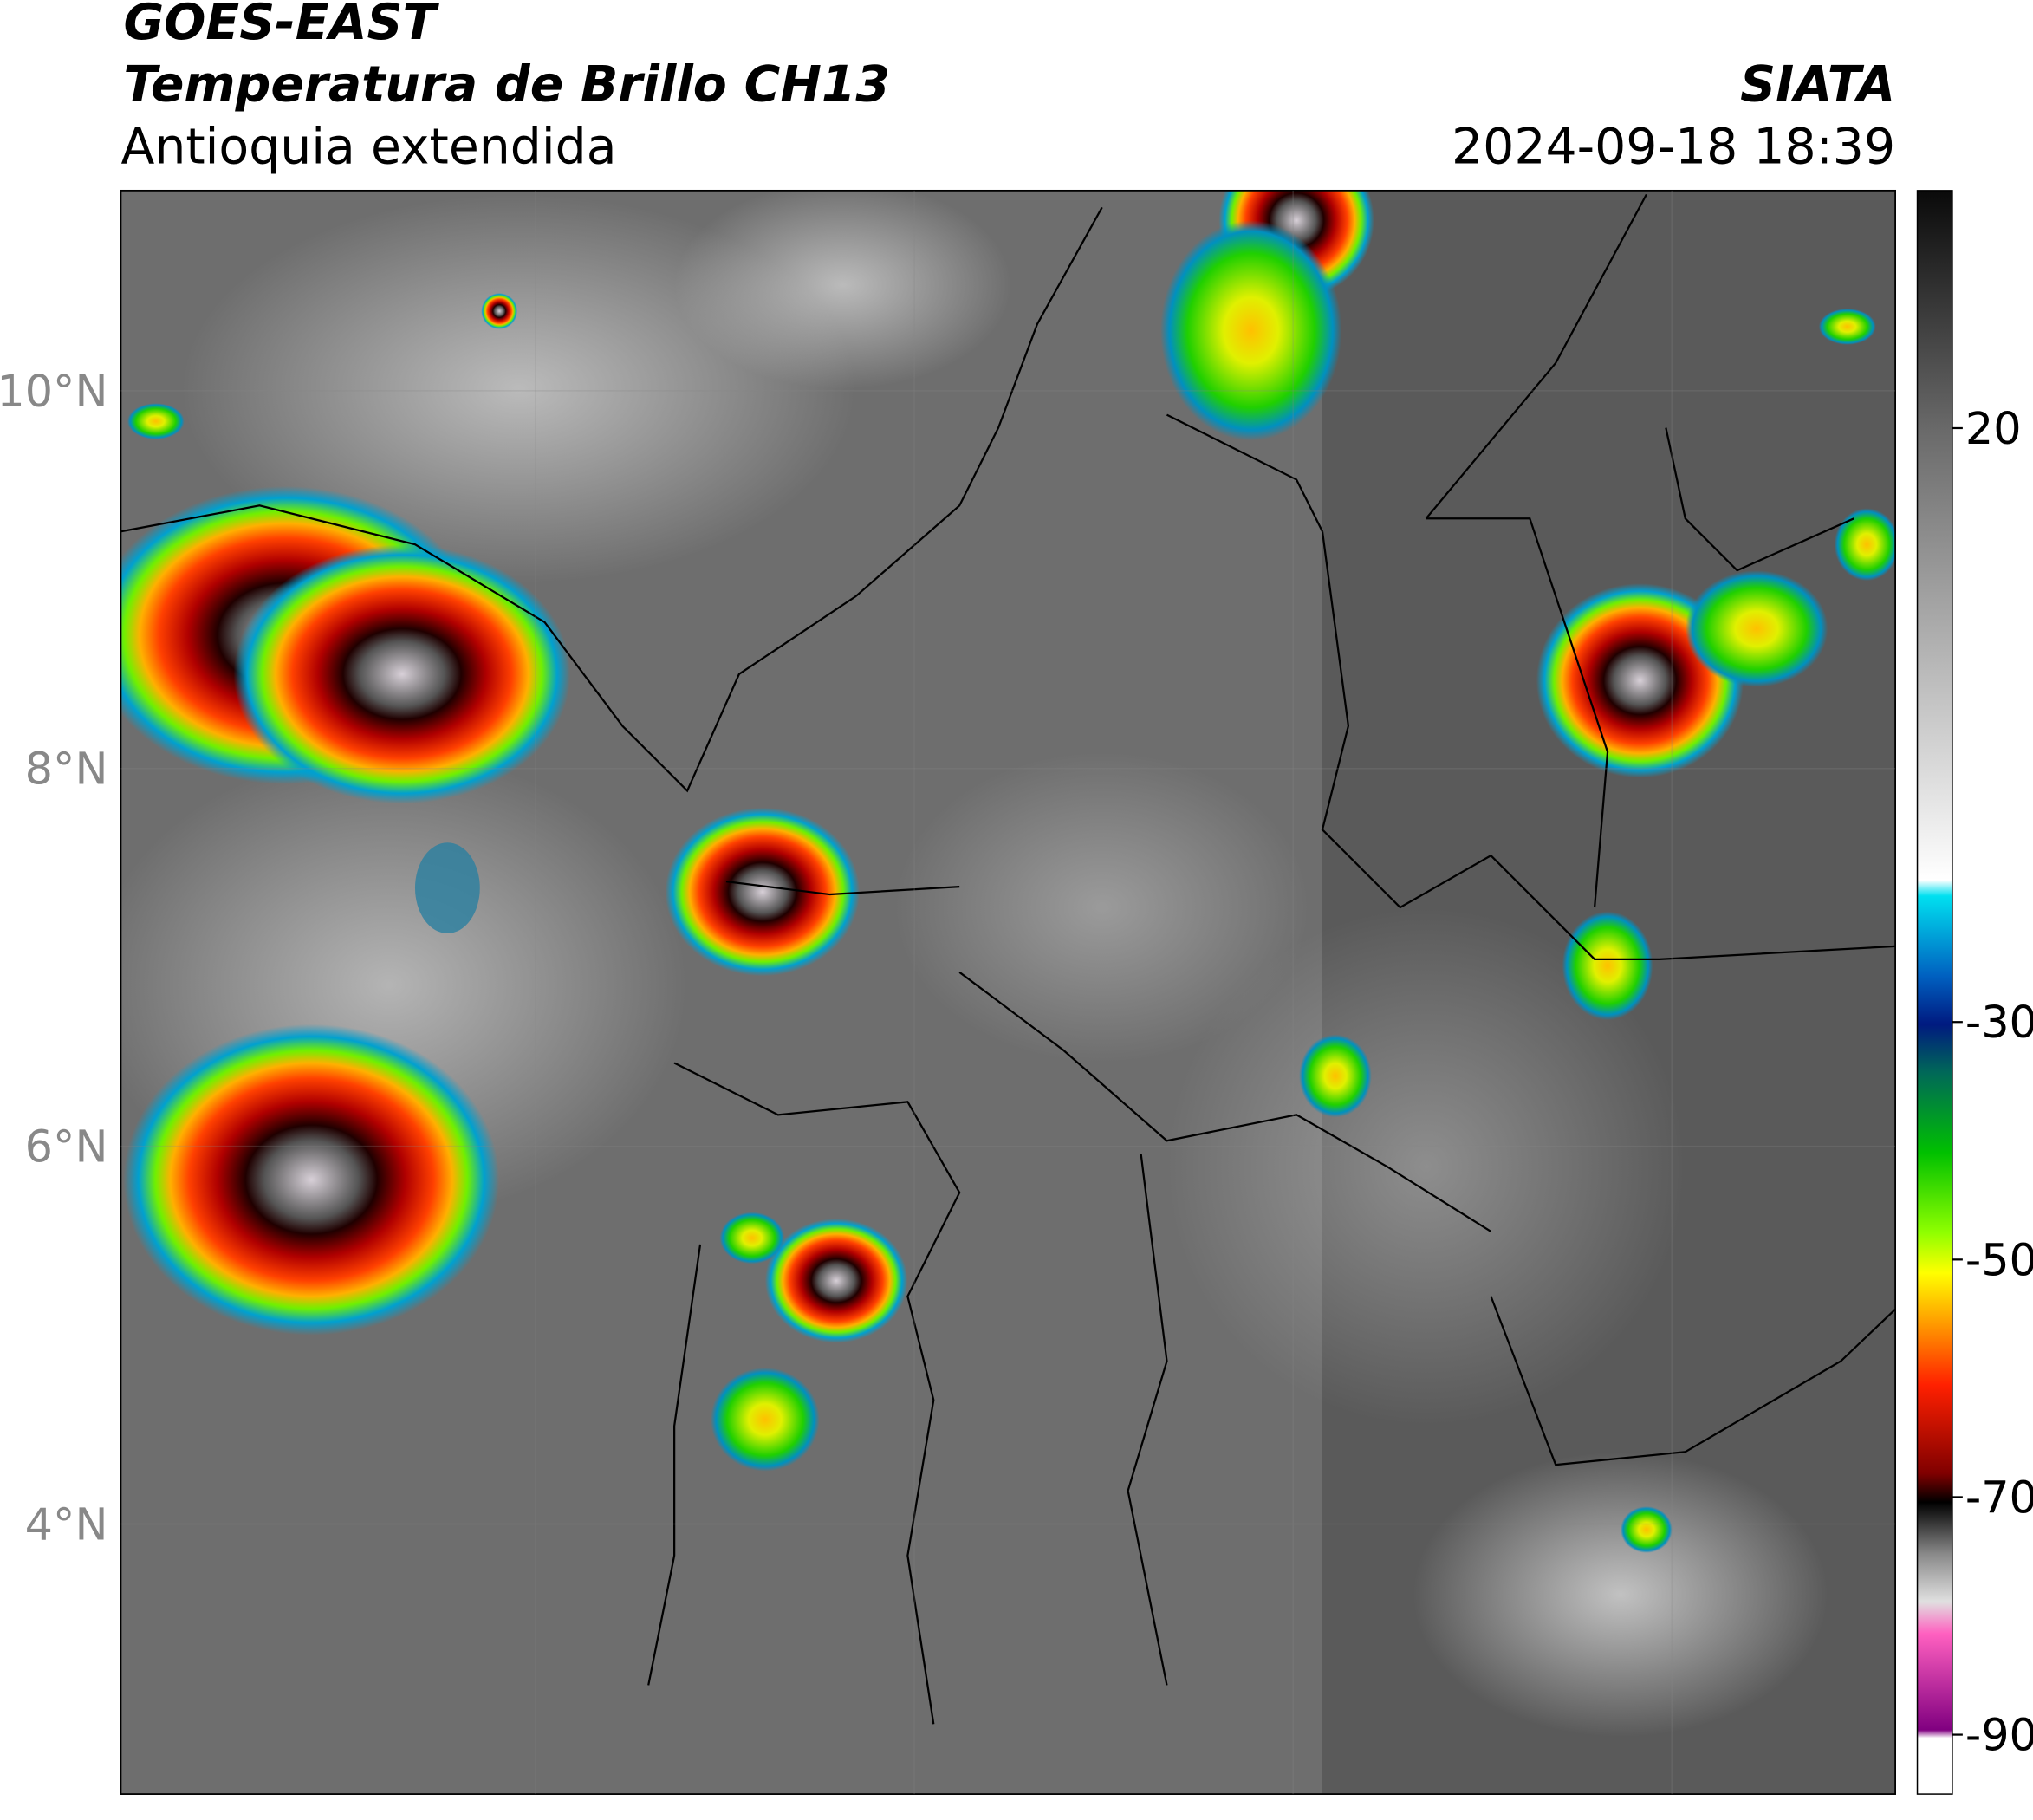 This screenshot has width=2033, height=1820. What do you see at coordinates (1671, 1818) in the screenshot?
I see `lon-tick-label: 72°W` at bounding box center [1671, 1818].